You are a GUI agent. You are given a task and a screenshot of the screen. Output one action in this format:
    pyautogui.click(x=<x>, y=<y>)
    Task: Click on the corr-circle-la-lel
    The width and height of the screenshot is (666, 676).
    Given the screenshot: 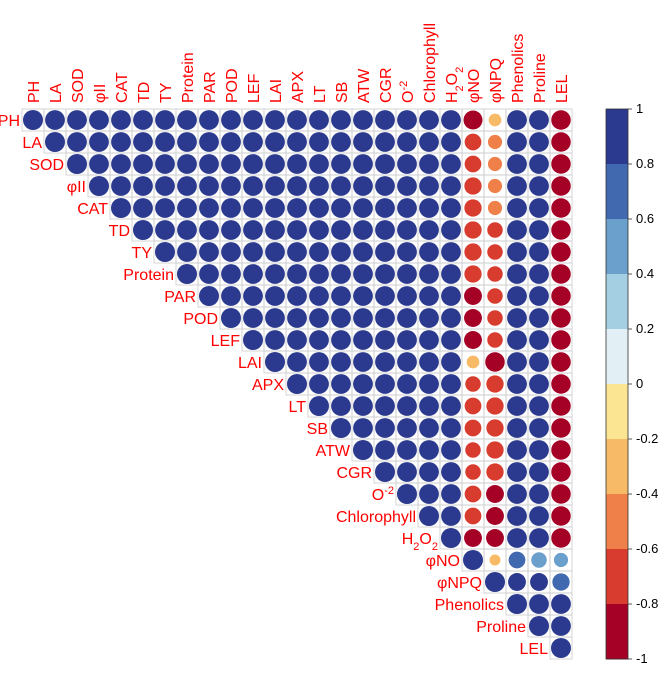 What is the action you would take?
    pyautogui.click(x=561, y=142)
    